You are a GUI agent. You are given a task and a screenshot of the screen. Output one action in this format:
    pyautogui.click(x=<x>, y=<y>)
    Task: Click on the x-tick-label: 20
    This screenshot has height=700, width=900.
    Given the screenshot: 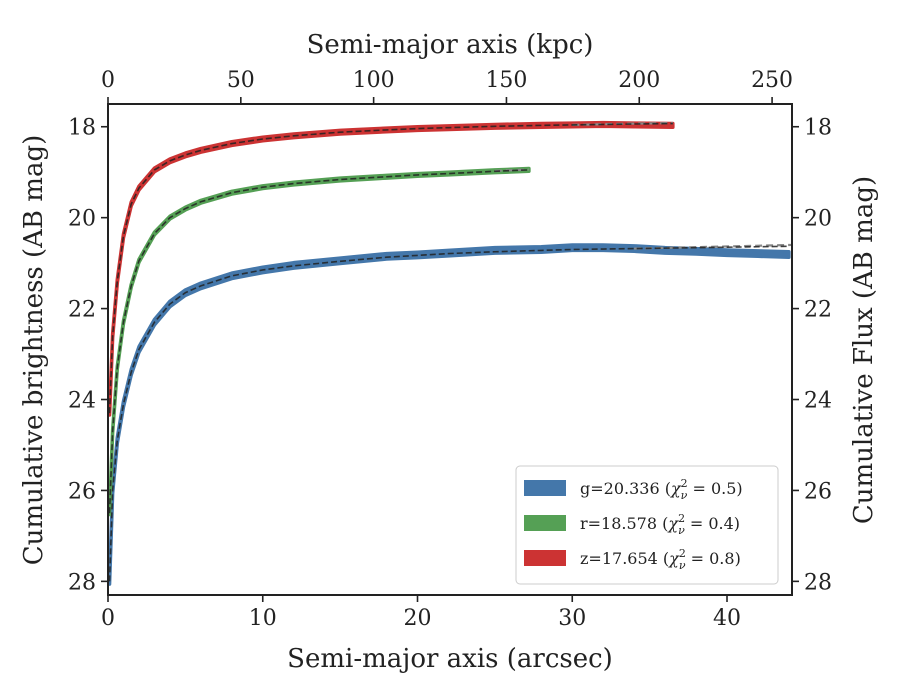 What is the action you would take?
    pyautogui.click(x=418, y=618)
    